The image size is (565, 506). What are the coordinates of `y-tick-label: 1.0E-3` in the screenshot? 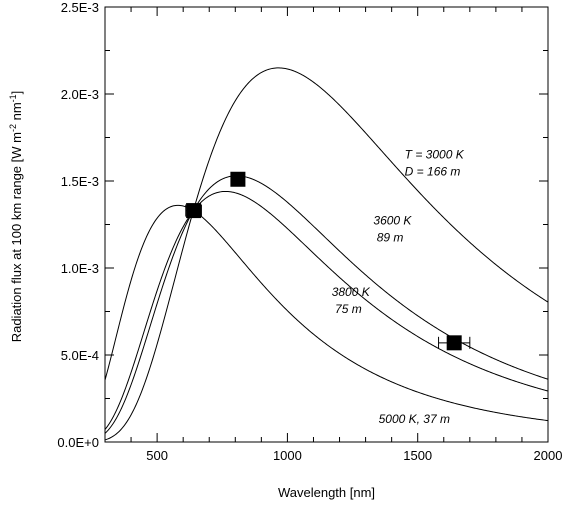 It's located at (80, 268).